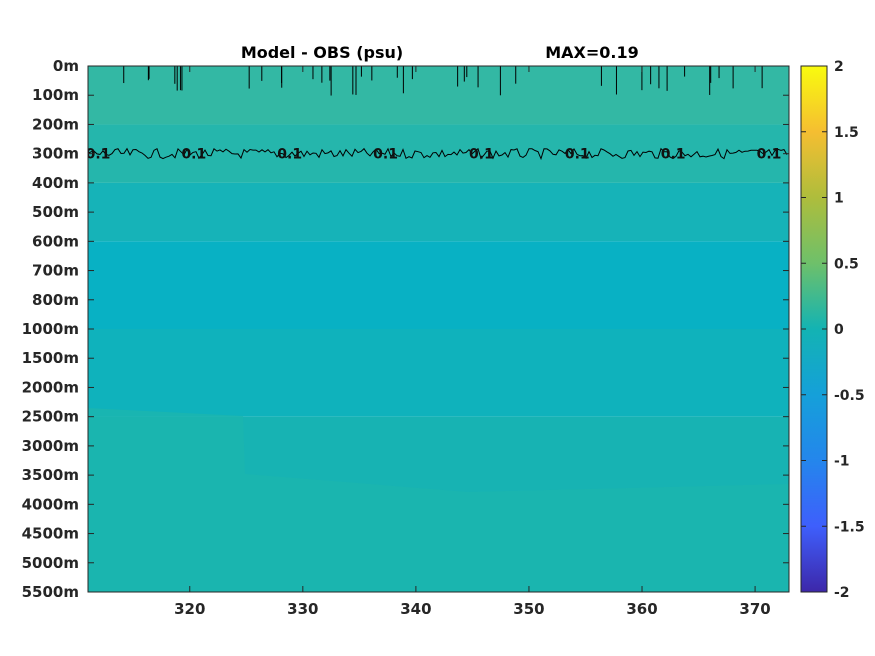 This screenshot has width=875, height=656. I want to click on y-tick-label: 0m, so click(66, 66).